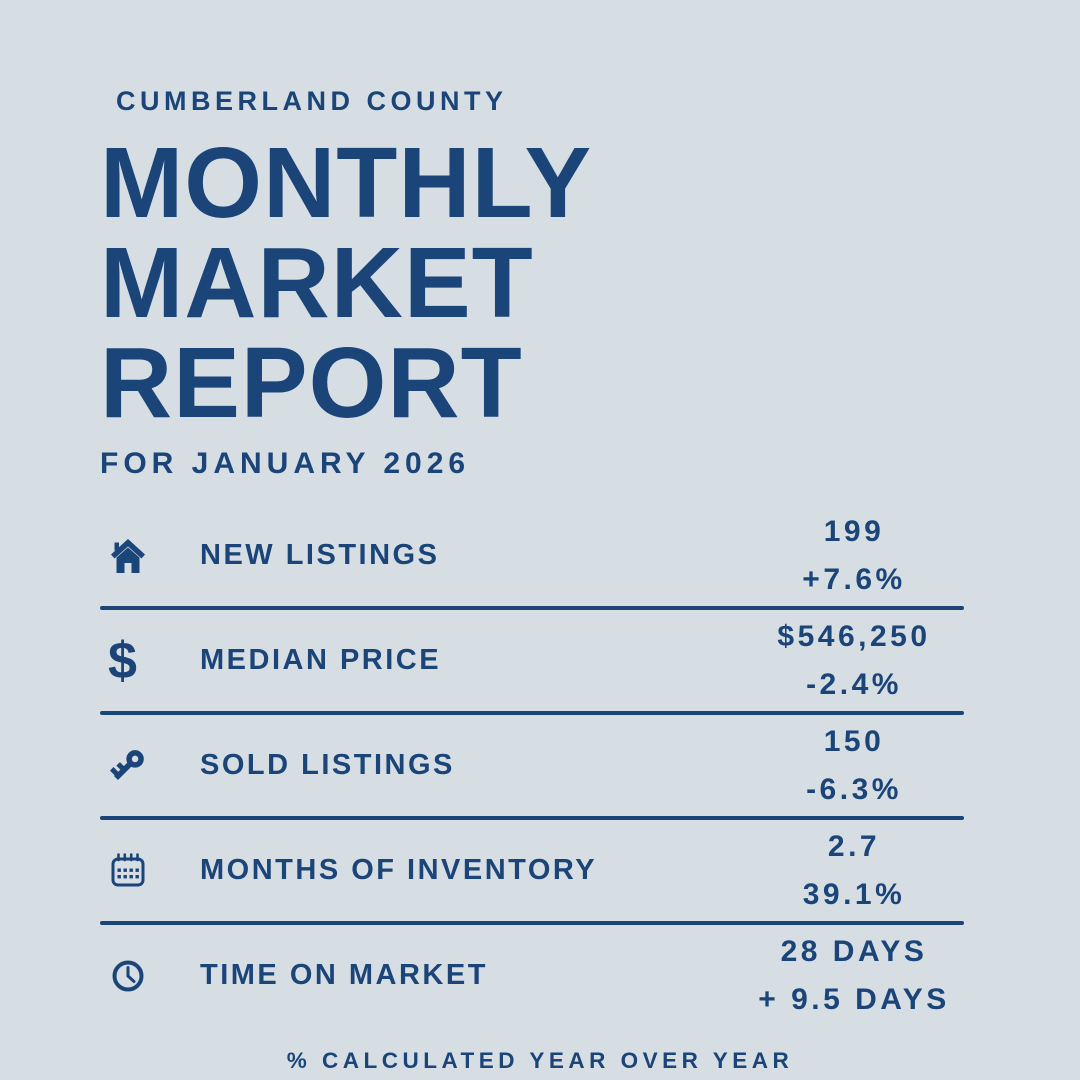  What do you see at coordinates (854, 531) in the screenshot?
I see `stat-value: 199` at bounding box center [854, 531].